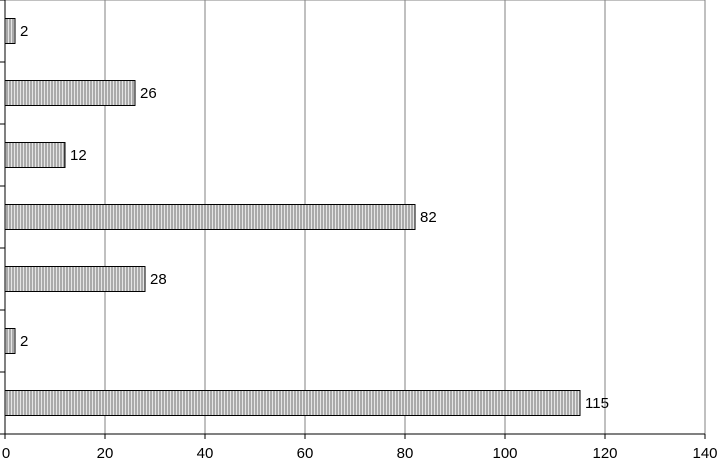 This screenshot has height=465, width=718. What do you see at coordinates (6, 453) in the screenshot?
I see `x-tick-label: 0` at bounding box center [6, 453].